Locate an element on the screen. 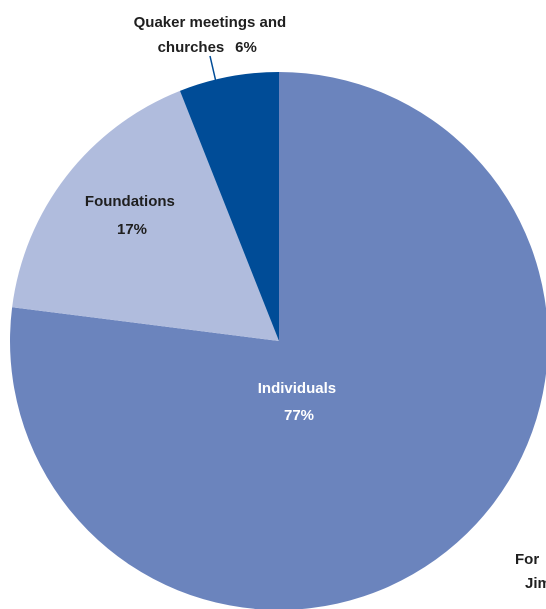  quaker-leader-line is located at coordinates (213, 69).